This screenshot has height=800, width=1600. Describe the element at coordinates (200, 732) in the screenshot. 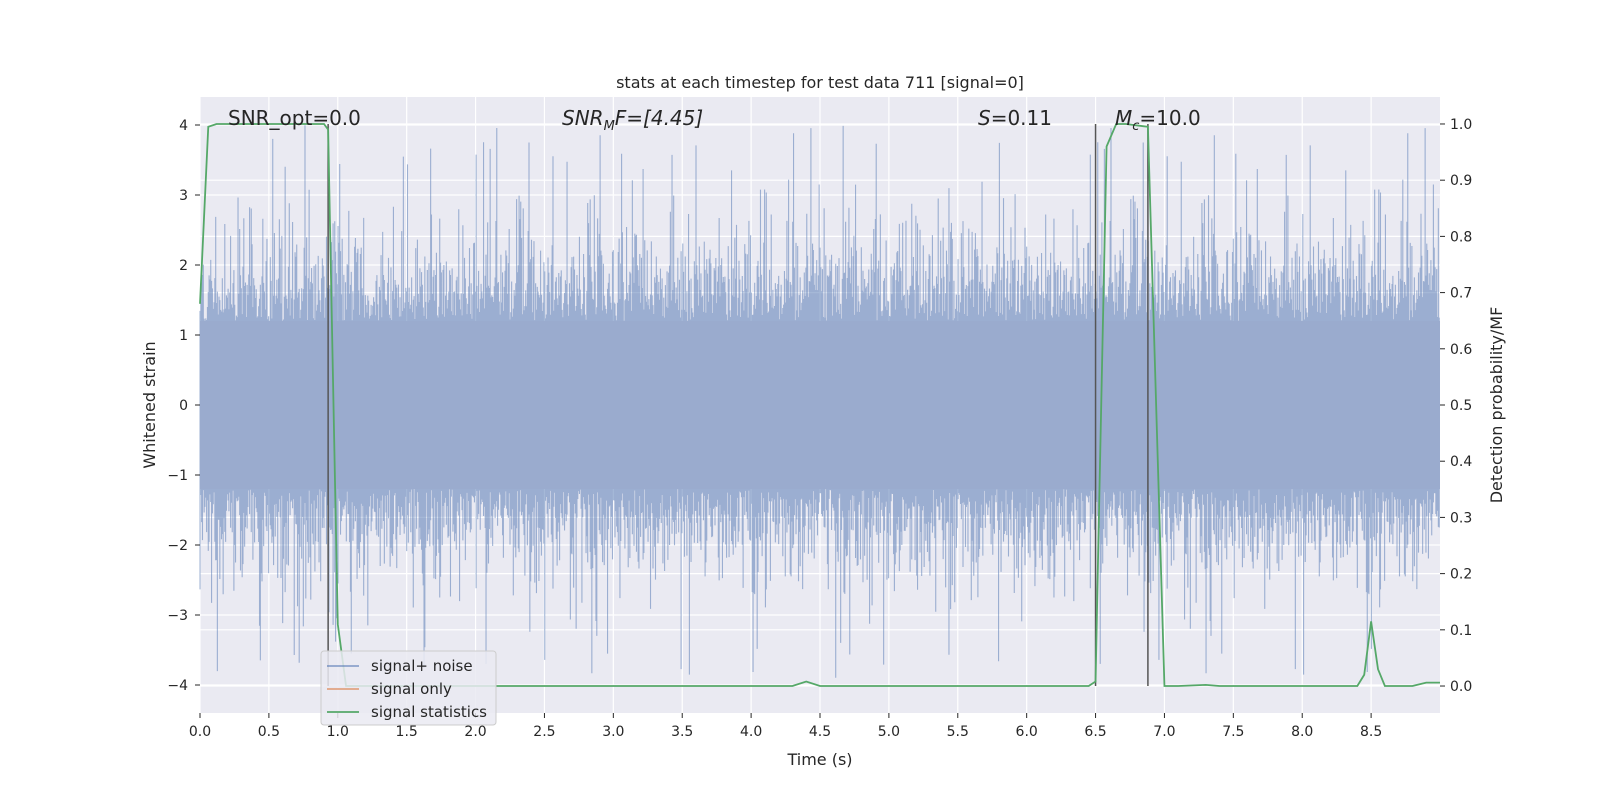

I see `x-tick-label: 0.0` at that location.